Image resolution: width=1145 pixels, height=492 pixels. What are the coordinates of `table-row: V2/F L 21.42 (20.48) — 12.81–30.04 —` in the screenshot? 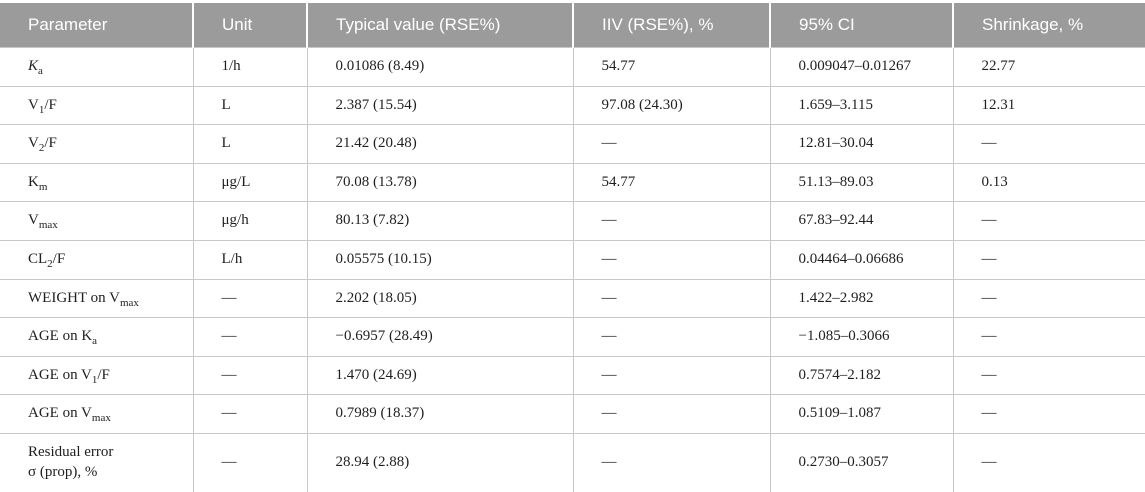 It's located at (572, 144).